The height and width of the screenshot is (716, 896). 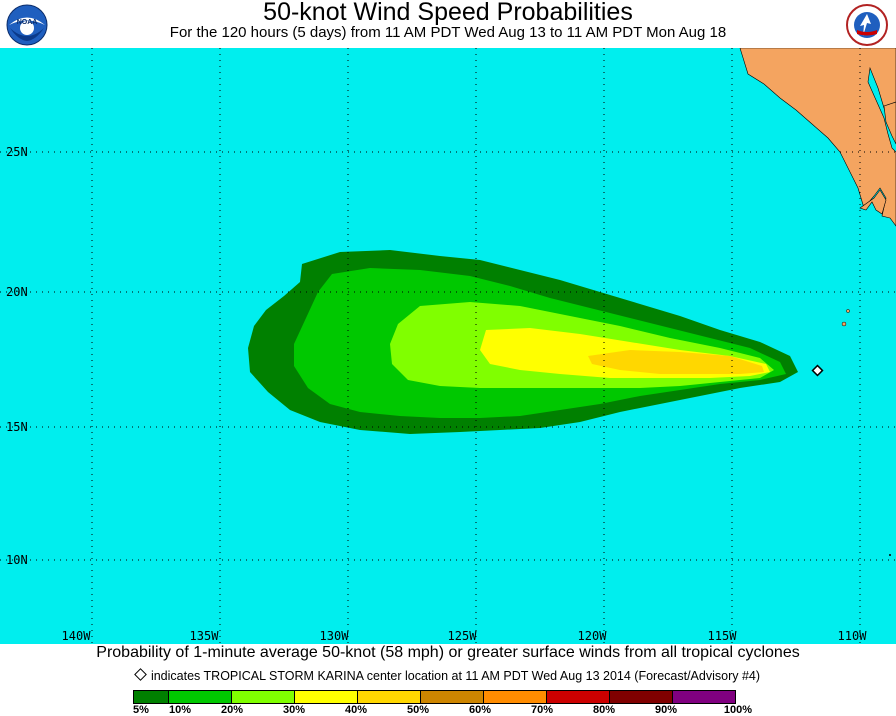 What do you see at coordinates (666, 710) in the screenshot?
I see `legend-label: 90%` at bounding box center [666, 710].